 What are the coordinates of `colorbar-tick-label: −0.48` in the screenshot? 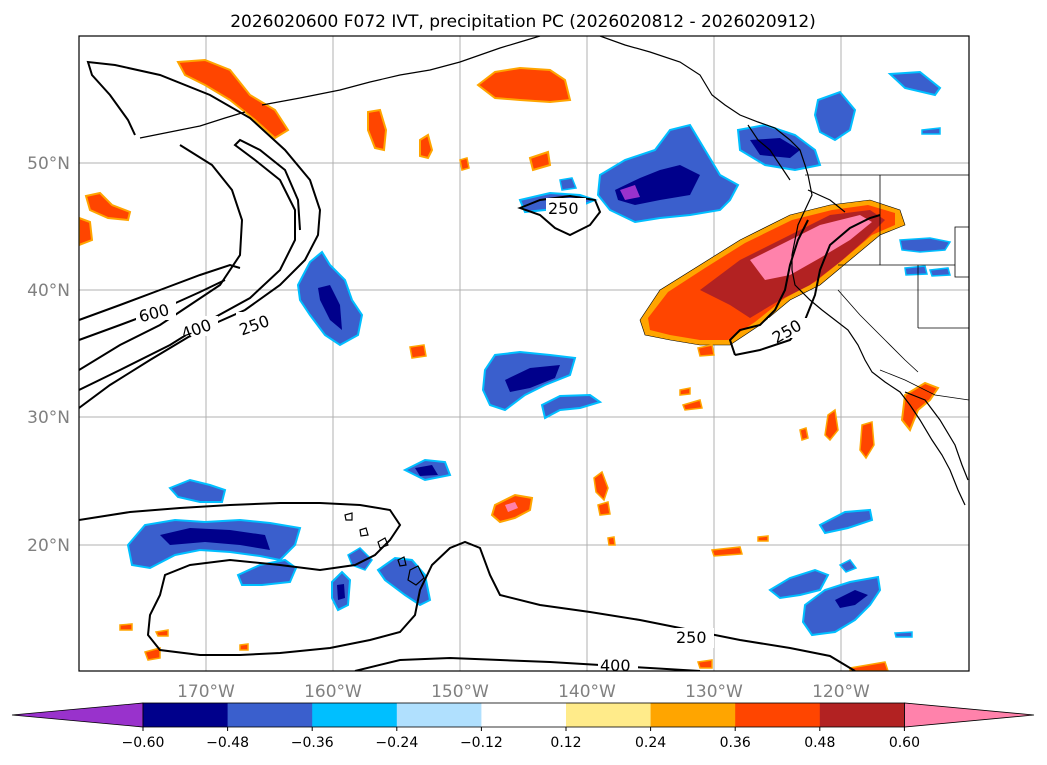 It's located at (227, 743).